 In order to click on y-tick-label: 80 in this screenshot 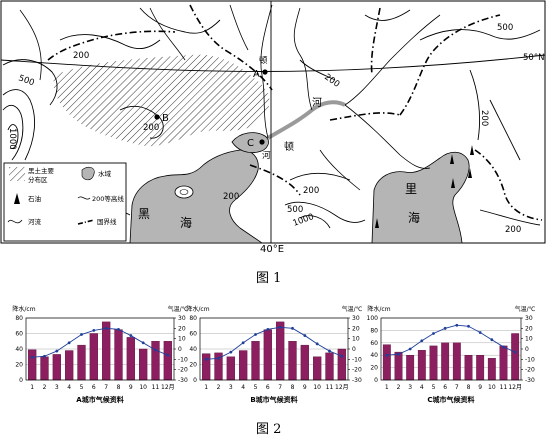, I will do `click(19, 318)`.